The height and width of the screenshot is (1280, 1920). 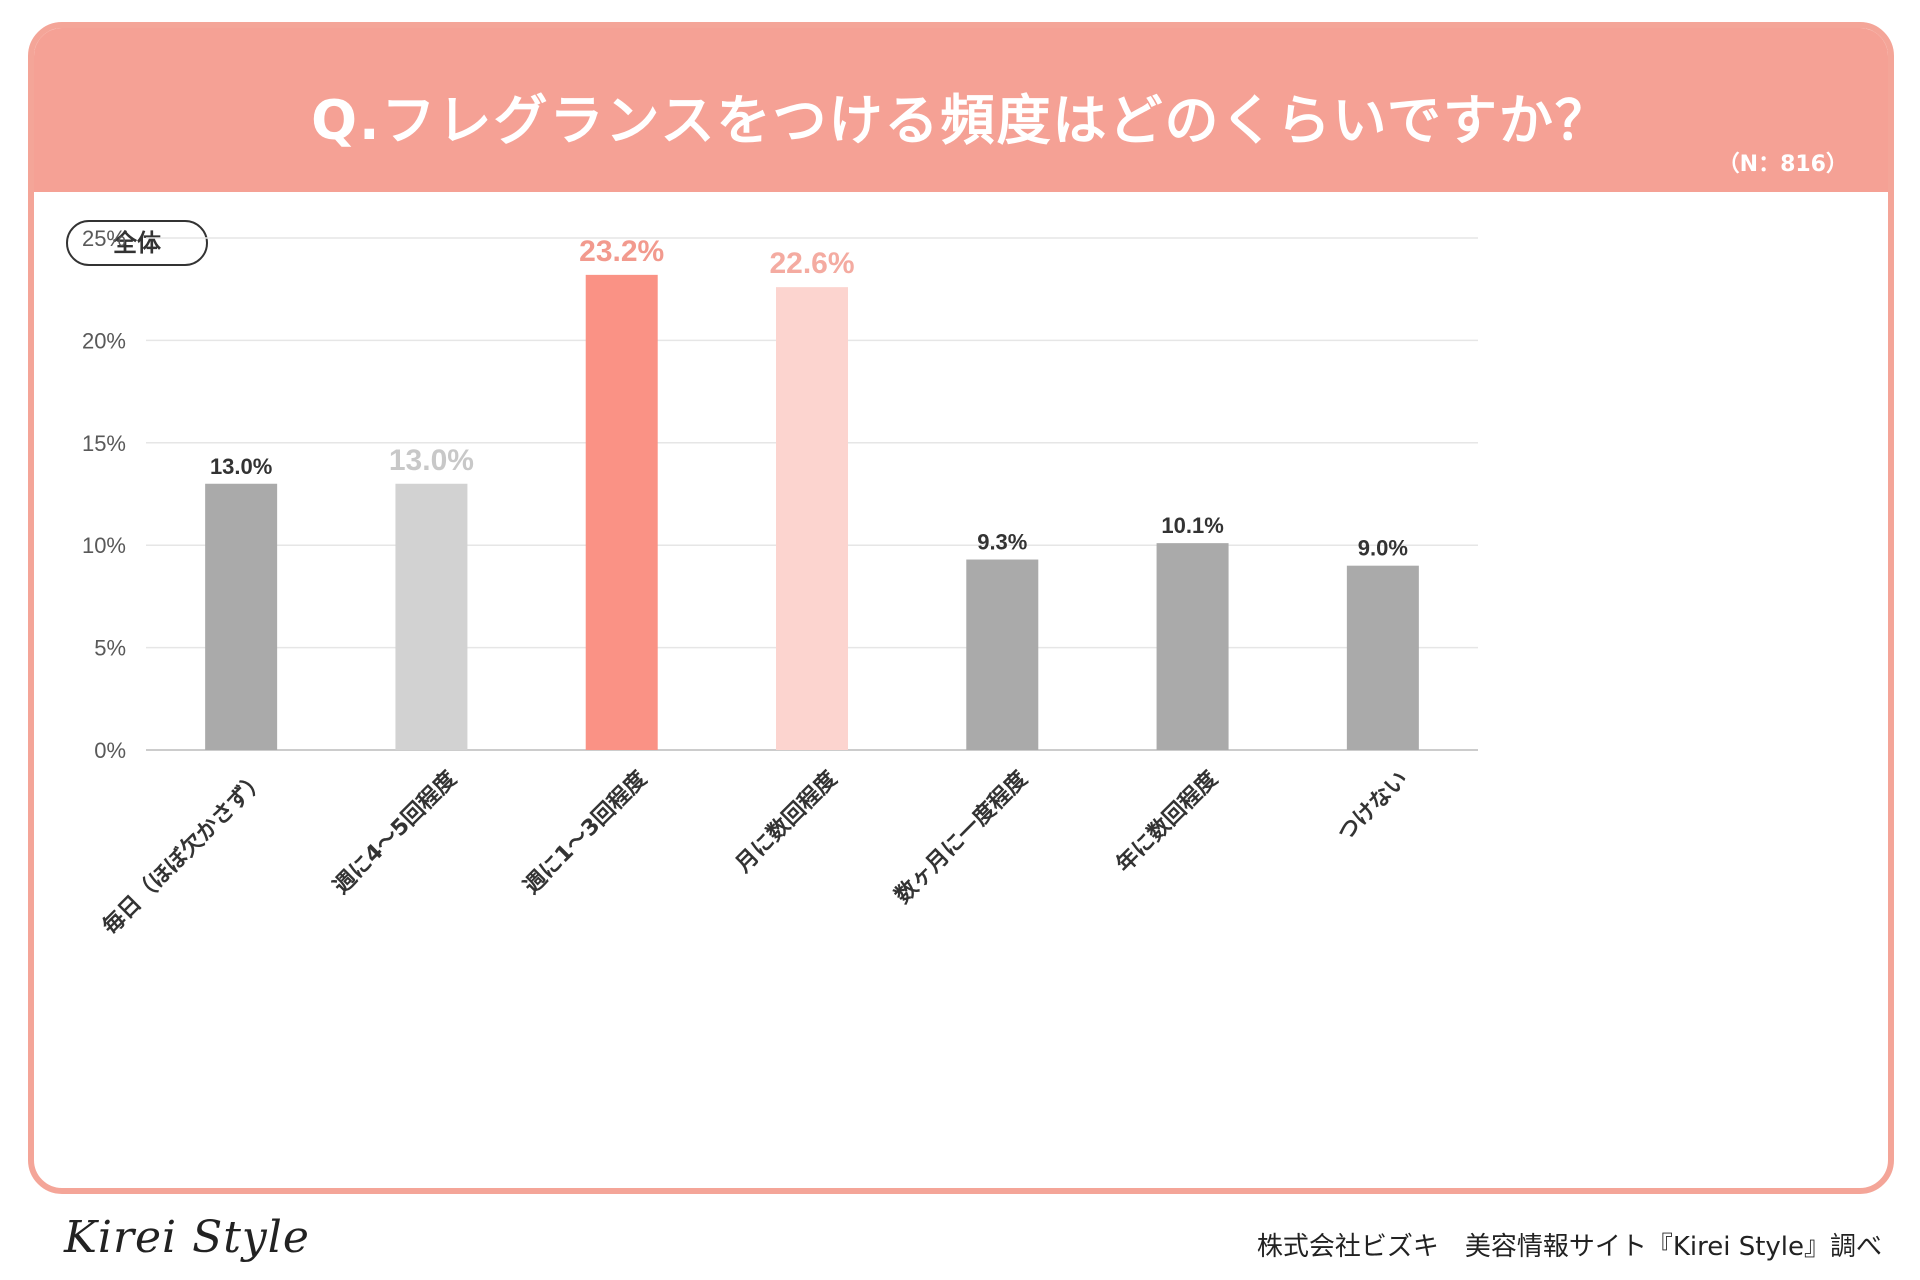 I want to click on bar-value-label: 9.3%, so click(x=1002, y=542).